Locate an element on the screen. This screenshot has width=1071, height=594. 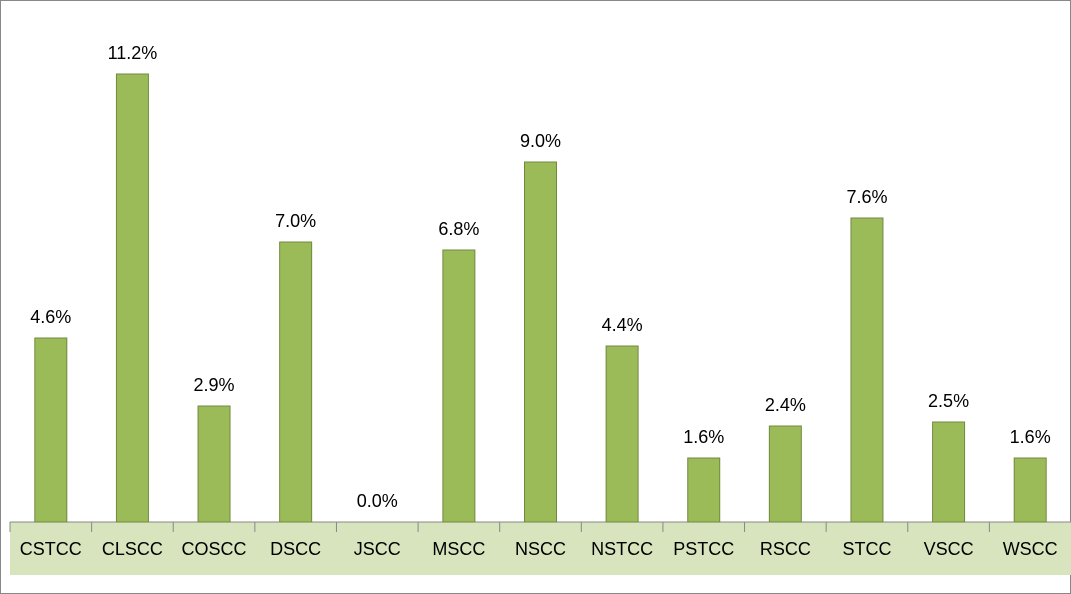
x-tick-label: STCC is located at coordinates (866, 549).